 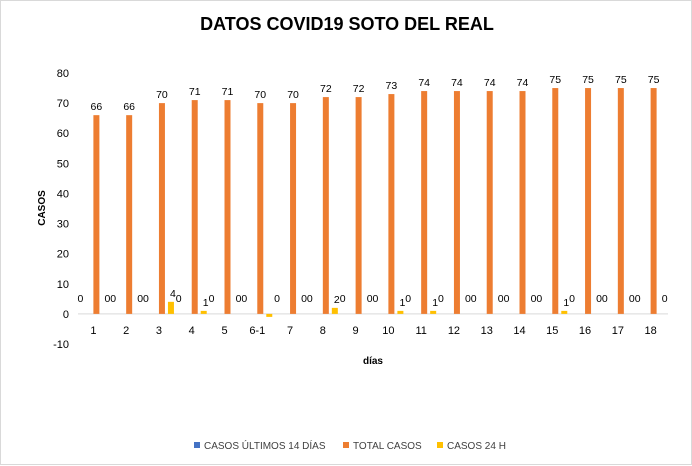 I want to click on data-label: 72, so click(x=359, y=89).